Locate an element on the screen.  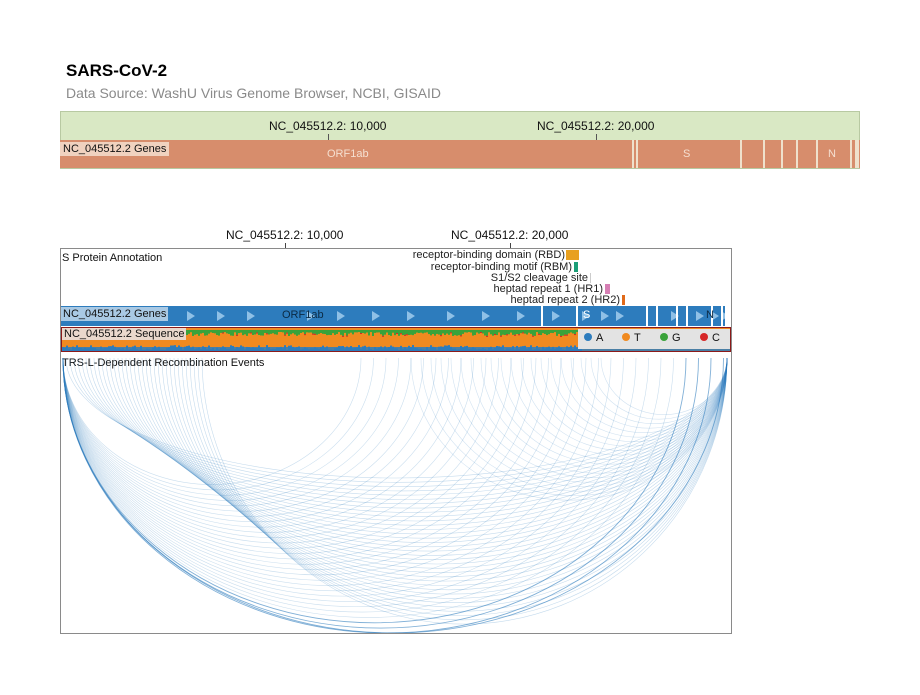
annotation-bar-rbm is located at coordinates (576, 267).